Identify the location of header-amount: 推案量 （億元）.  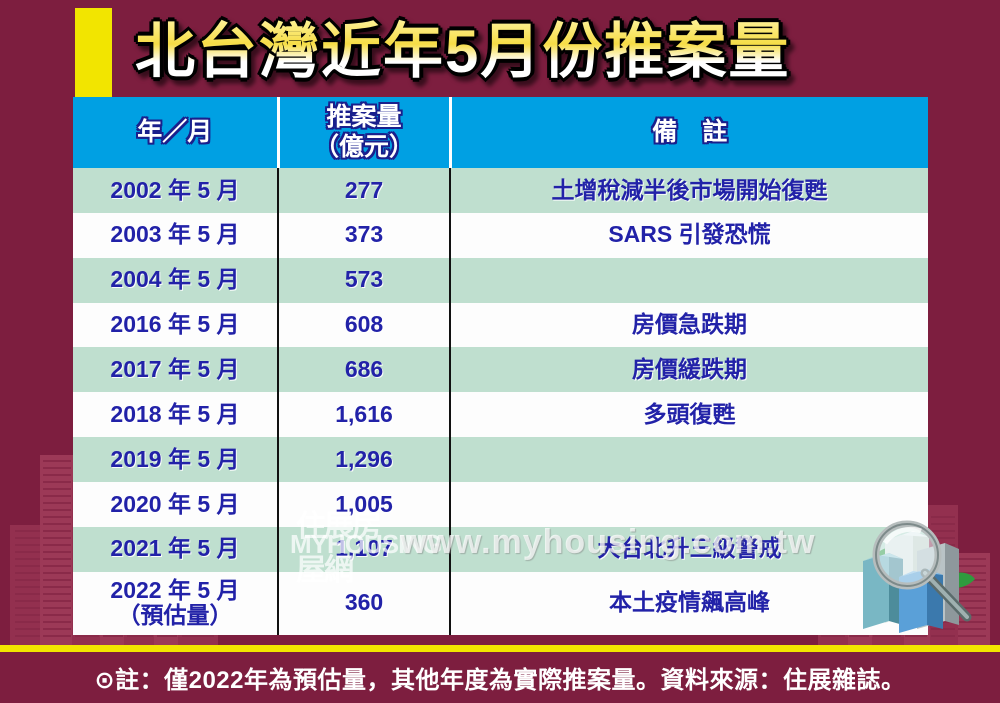
(365, 132).